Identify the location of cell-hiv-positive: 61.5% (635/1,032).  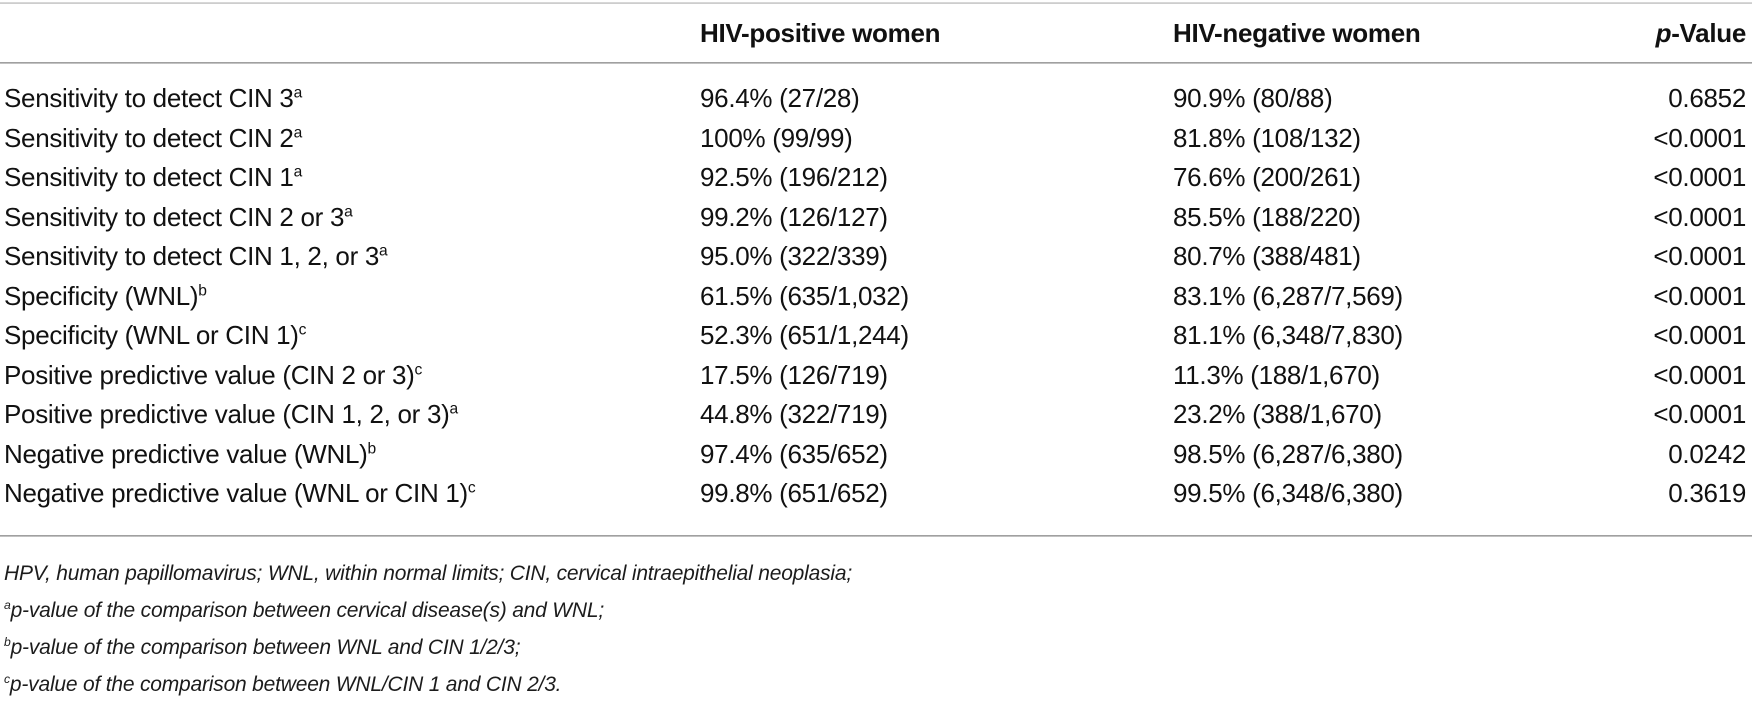
(804, 295).